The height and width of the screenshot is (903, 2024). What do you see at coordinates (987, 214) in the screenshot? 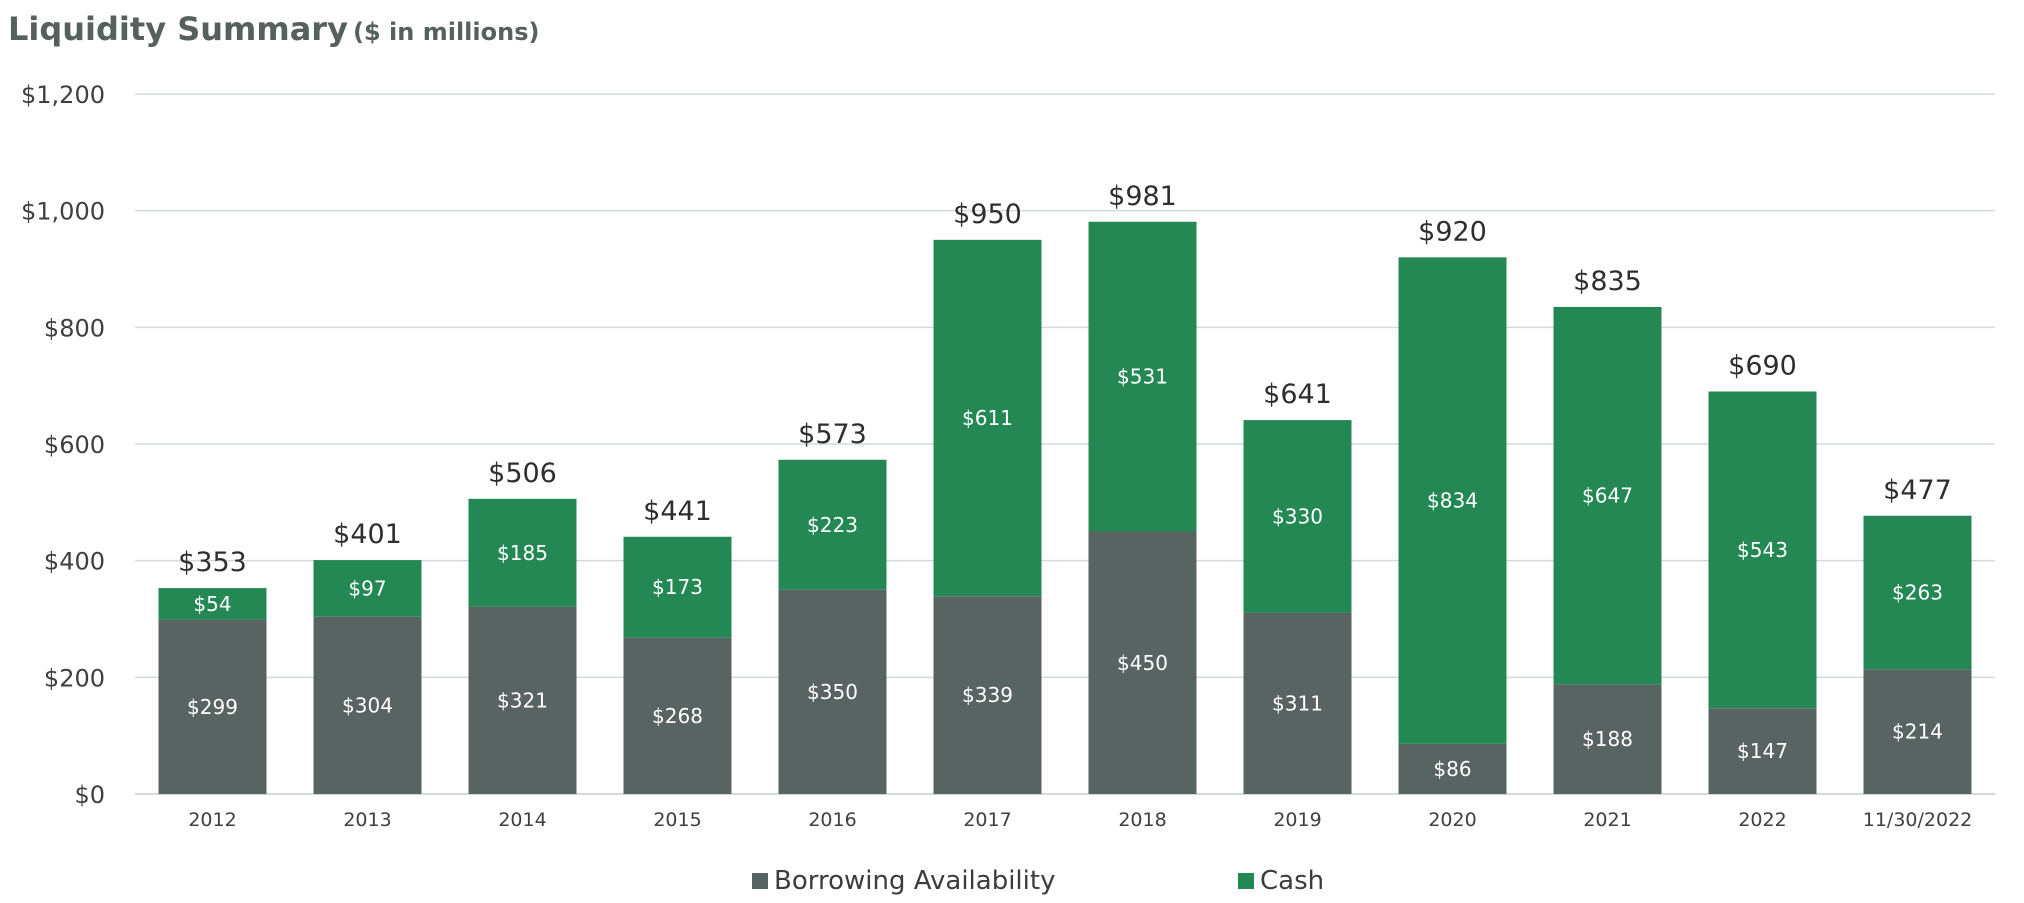
I see `bar-total-label: $950` at bounding box center [987, 214].